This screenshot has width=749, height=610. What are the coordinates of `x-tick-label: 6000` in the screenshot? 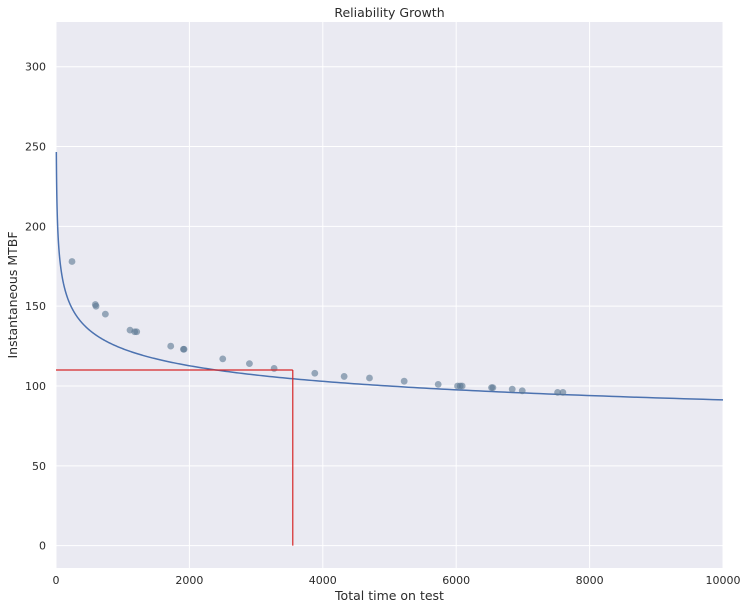 It's located at (456, 580).